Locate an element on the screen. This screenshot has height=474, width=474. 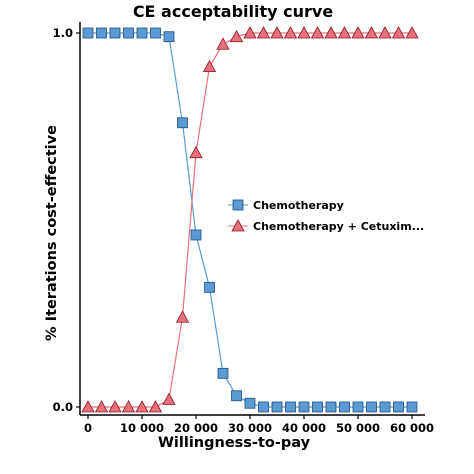
chart-title: CE acceptability curve is located at coordinates (233, 11).